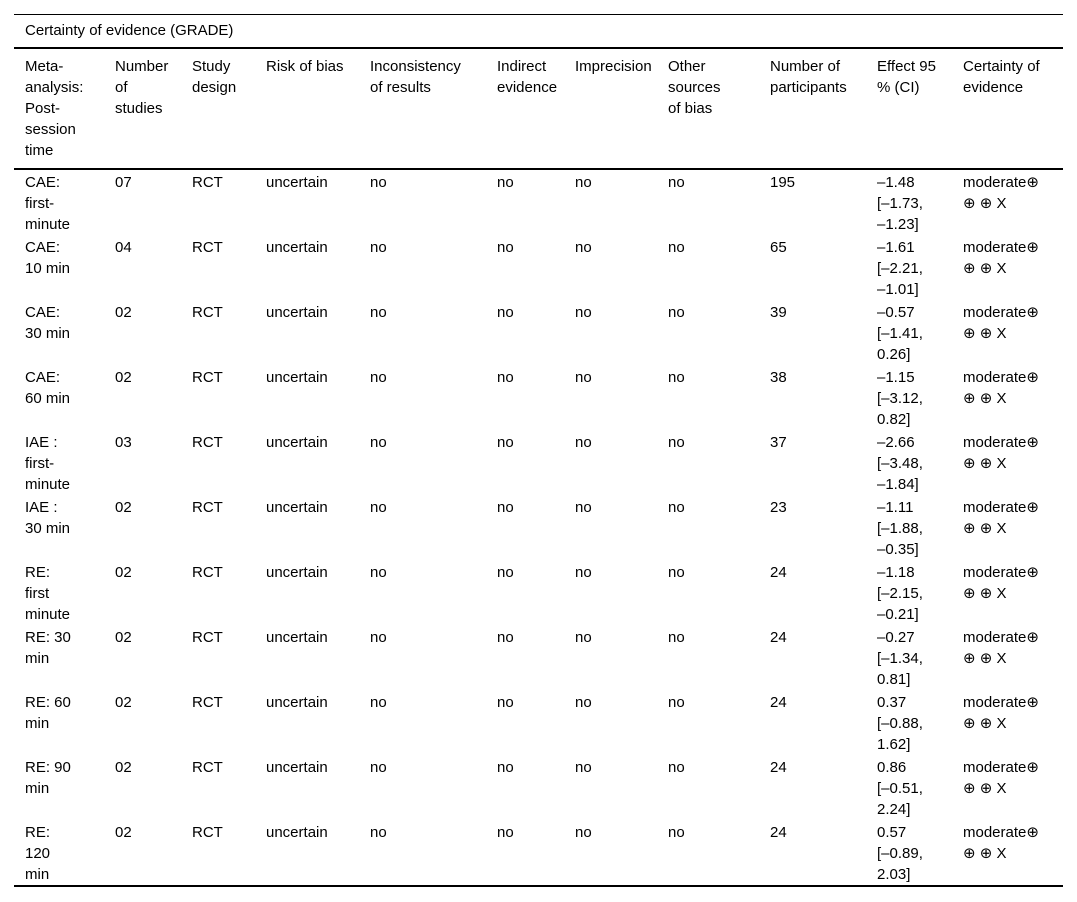 The height and width of the screenshot is (902, 1077). Describe the element at coordinates (538, 48) in the screenshot. I see `title-divider-rule` at that location.